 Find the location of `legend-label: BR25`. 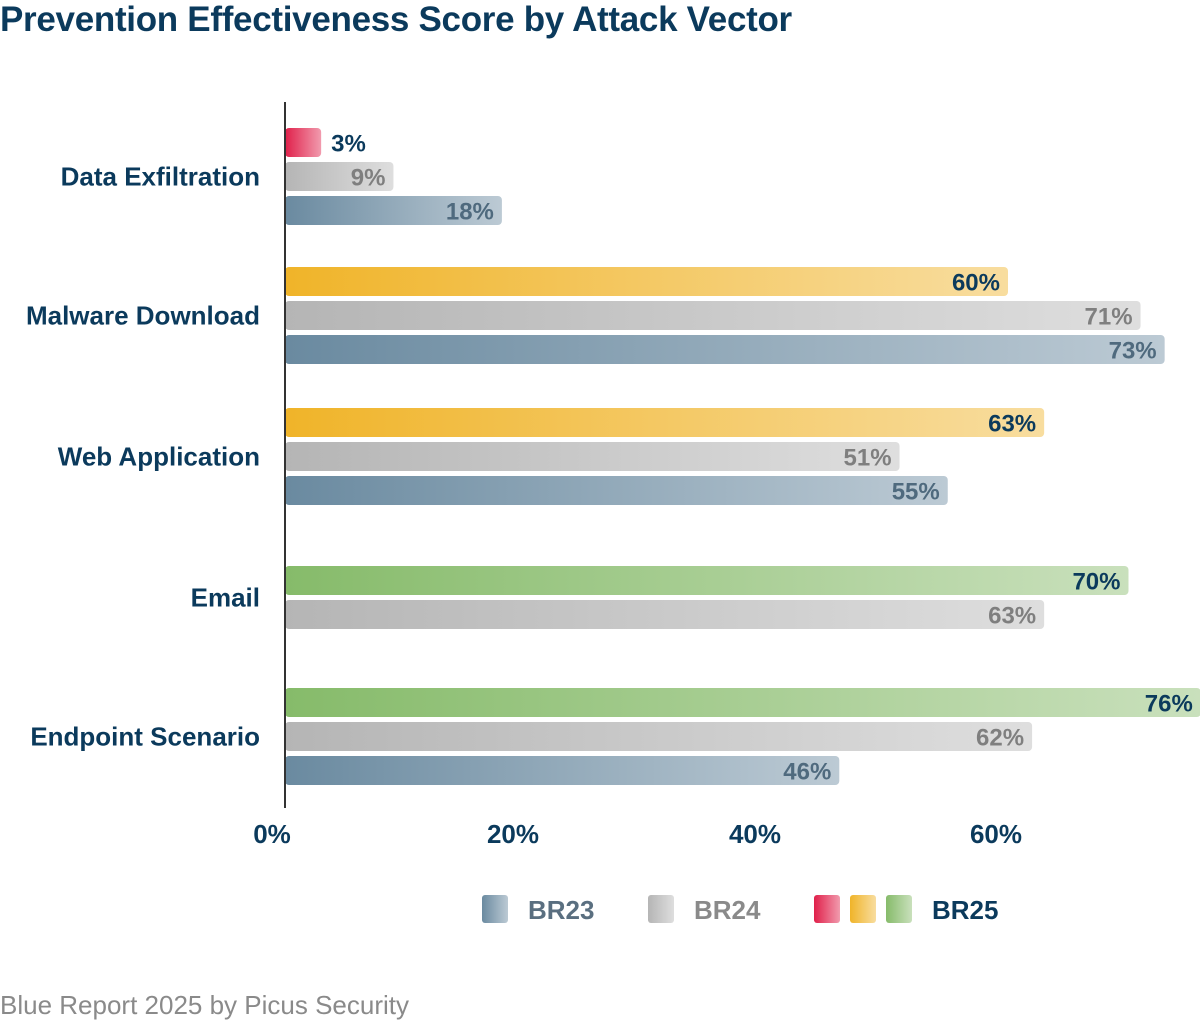

legend-label: BR25 is located at coordinates (965, 910).